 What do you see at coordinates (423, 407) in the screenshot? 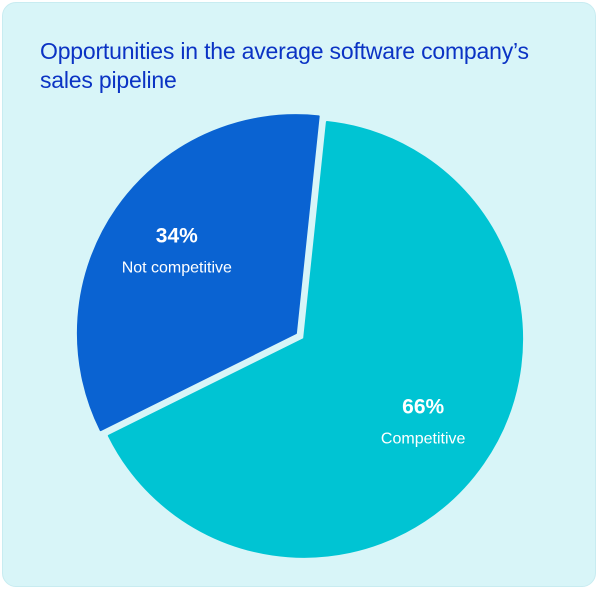
I see `slice-value-label: 66%` at bounding box center [423, 407].